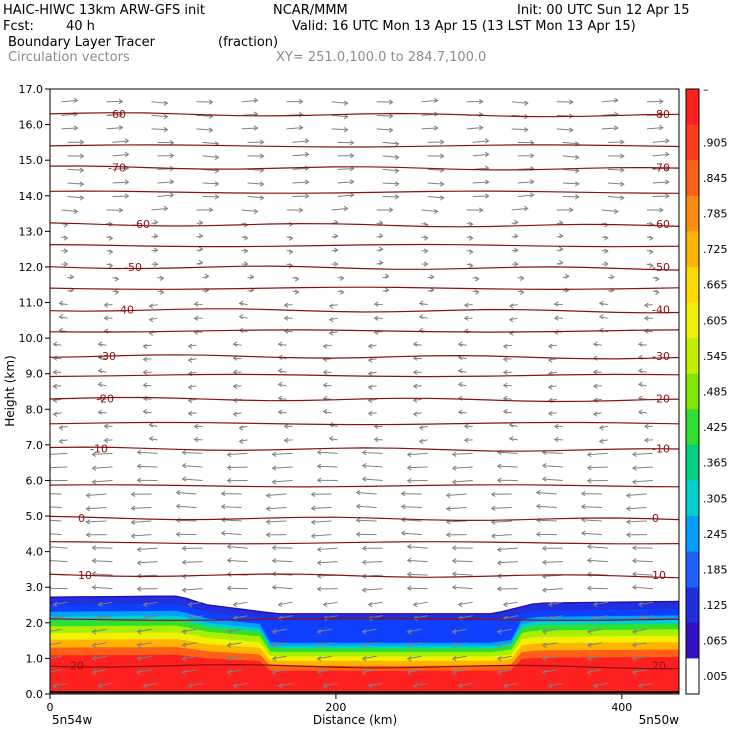 Image resolution: width=740 pixels, height=740 pixels. Describe the element at coordinates (364, 115) in the screenshot. I see `isotherm--80` at that location.